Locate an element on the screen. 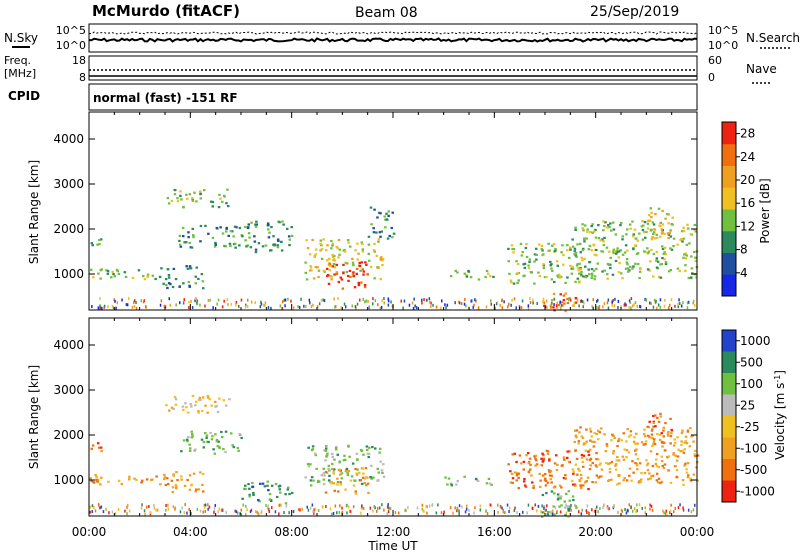 Image resolution: width=800 pixels, height=554 pixels. power-colorbar-band is located at coordinates (729, 220).